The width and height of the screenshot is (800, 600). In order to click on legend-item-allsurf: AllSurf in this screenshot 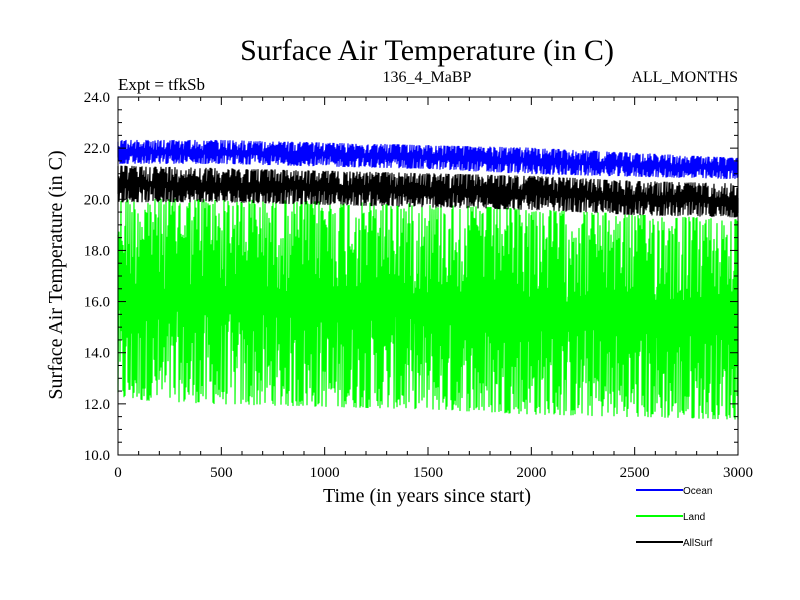, I will do `click(674, 543)`.